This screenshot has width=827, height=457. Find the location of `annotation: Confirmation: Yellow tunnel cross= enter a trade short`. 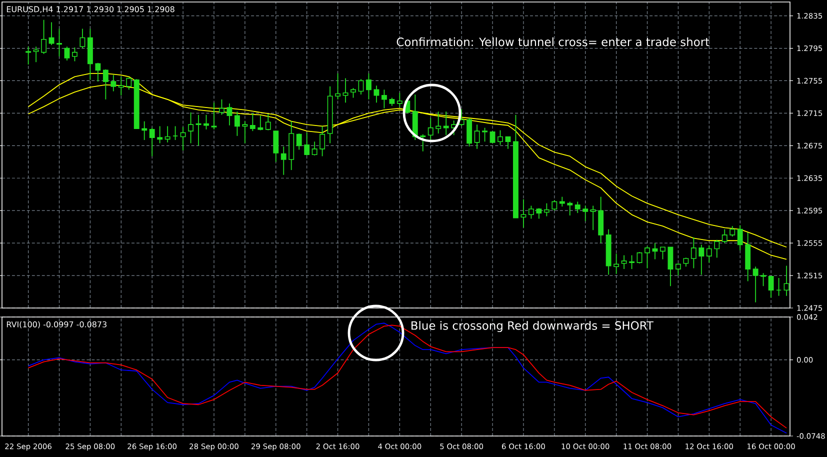

annotation: Confirmation: Yellow tunnel cross= enter a trade short is located at coordinates (553, 41).